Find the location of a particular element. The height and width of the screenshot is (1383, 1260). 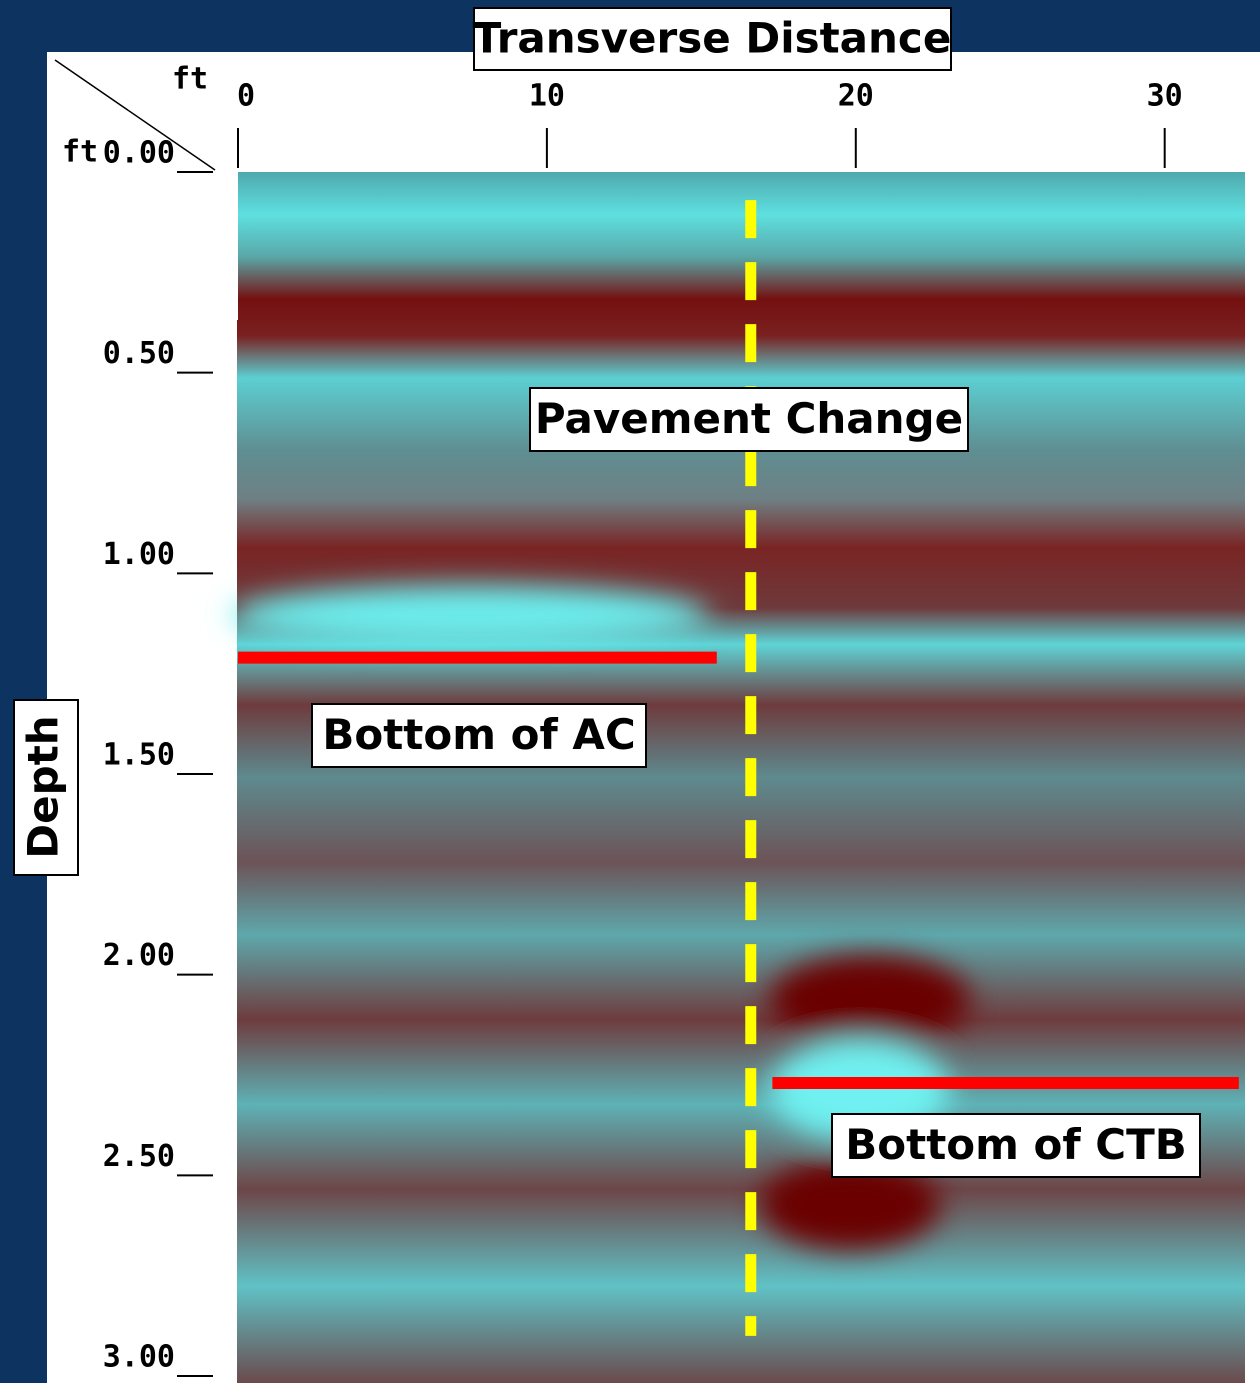

y-tick-label: 3.00 is located at coordinates (139, 1357).